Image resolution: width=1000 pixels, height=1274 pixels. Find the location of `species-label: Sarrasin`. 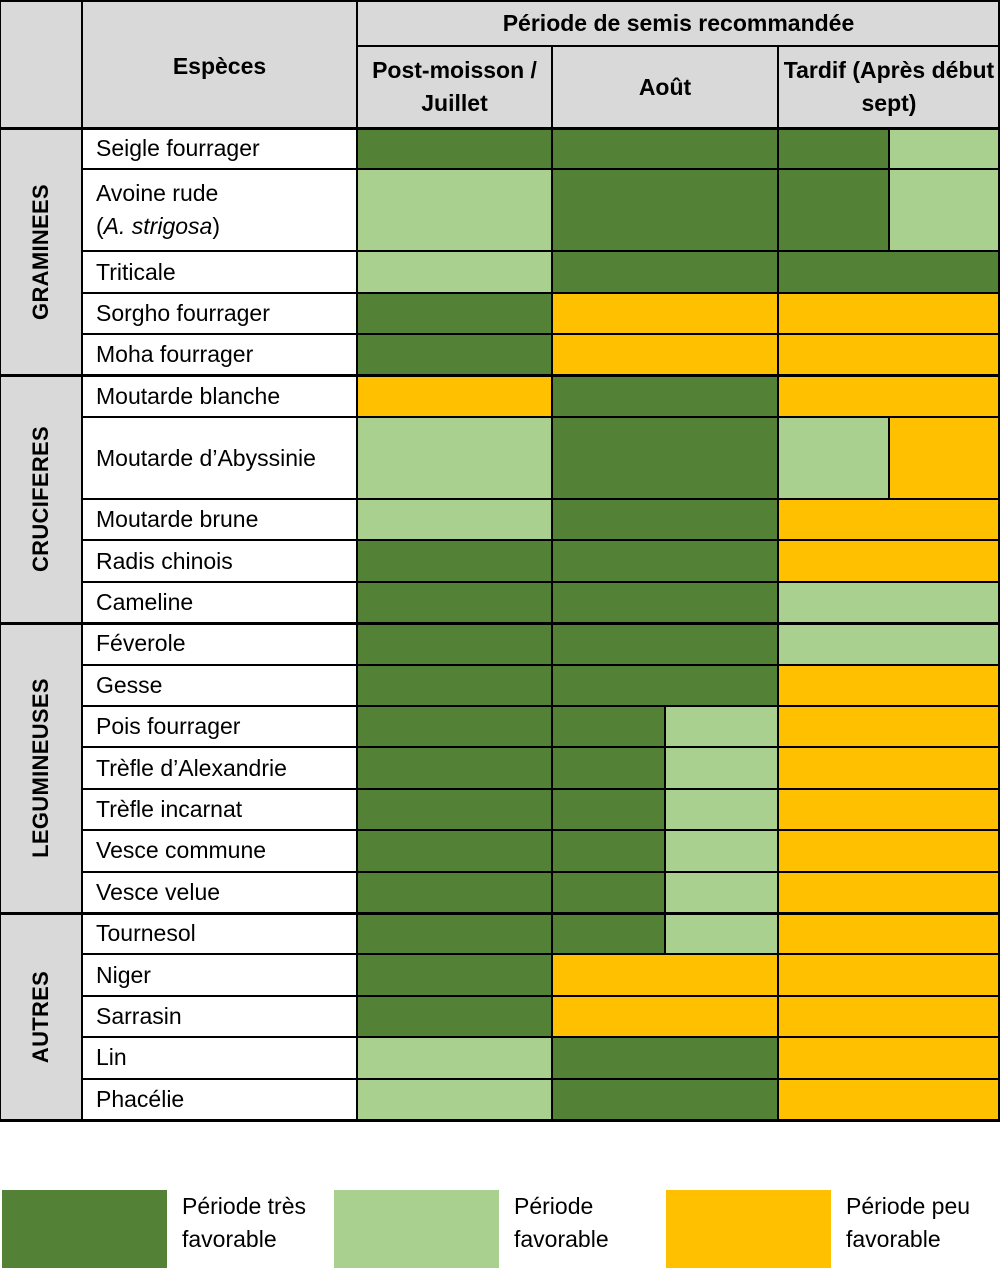

species-label: Sarrasin is located at coordinates (219, 1016).